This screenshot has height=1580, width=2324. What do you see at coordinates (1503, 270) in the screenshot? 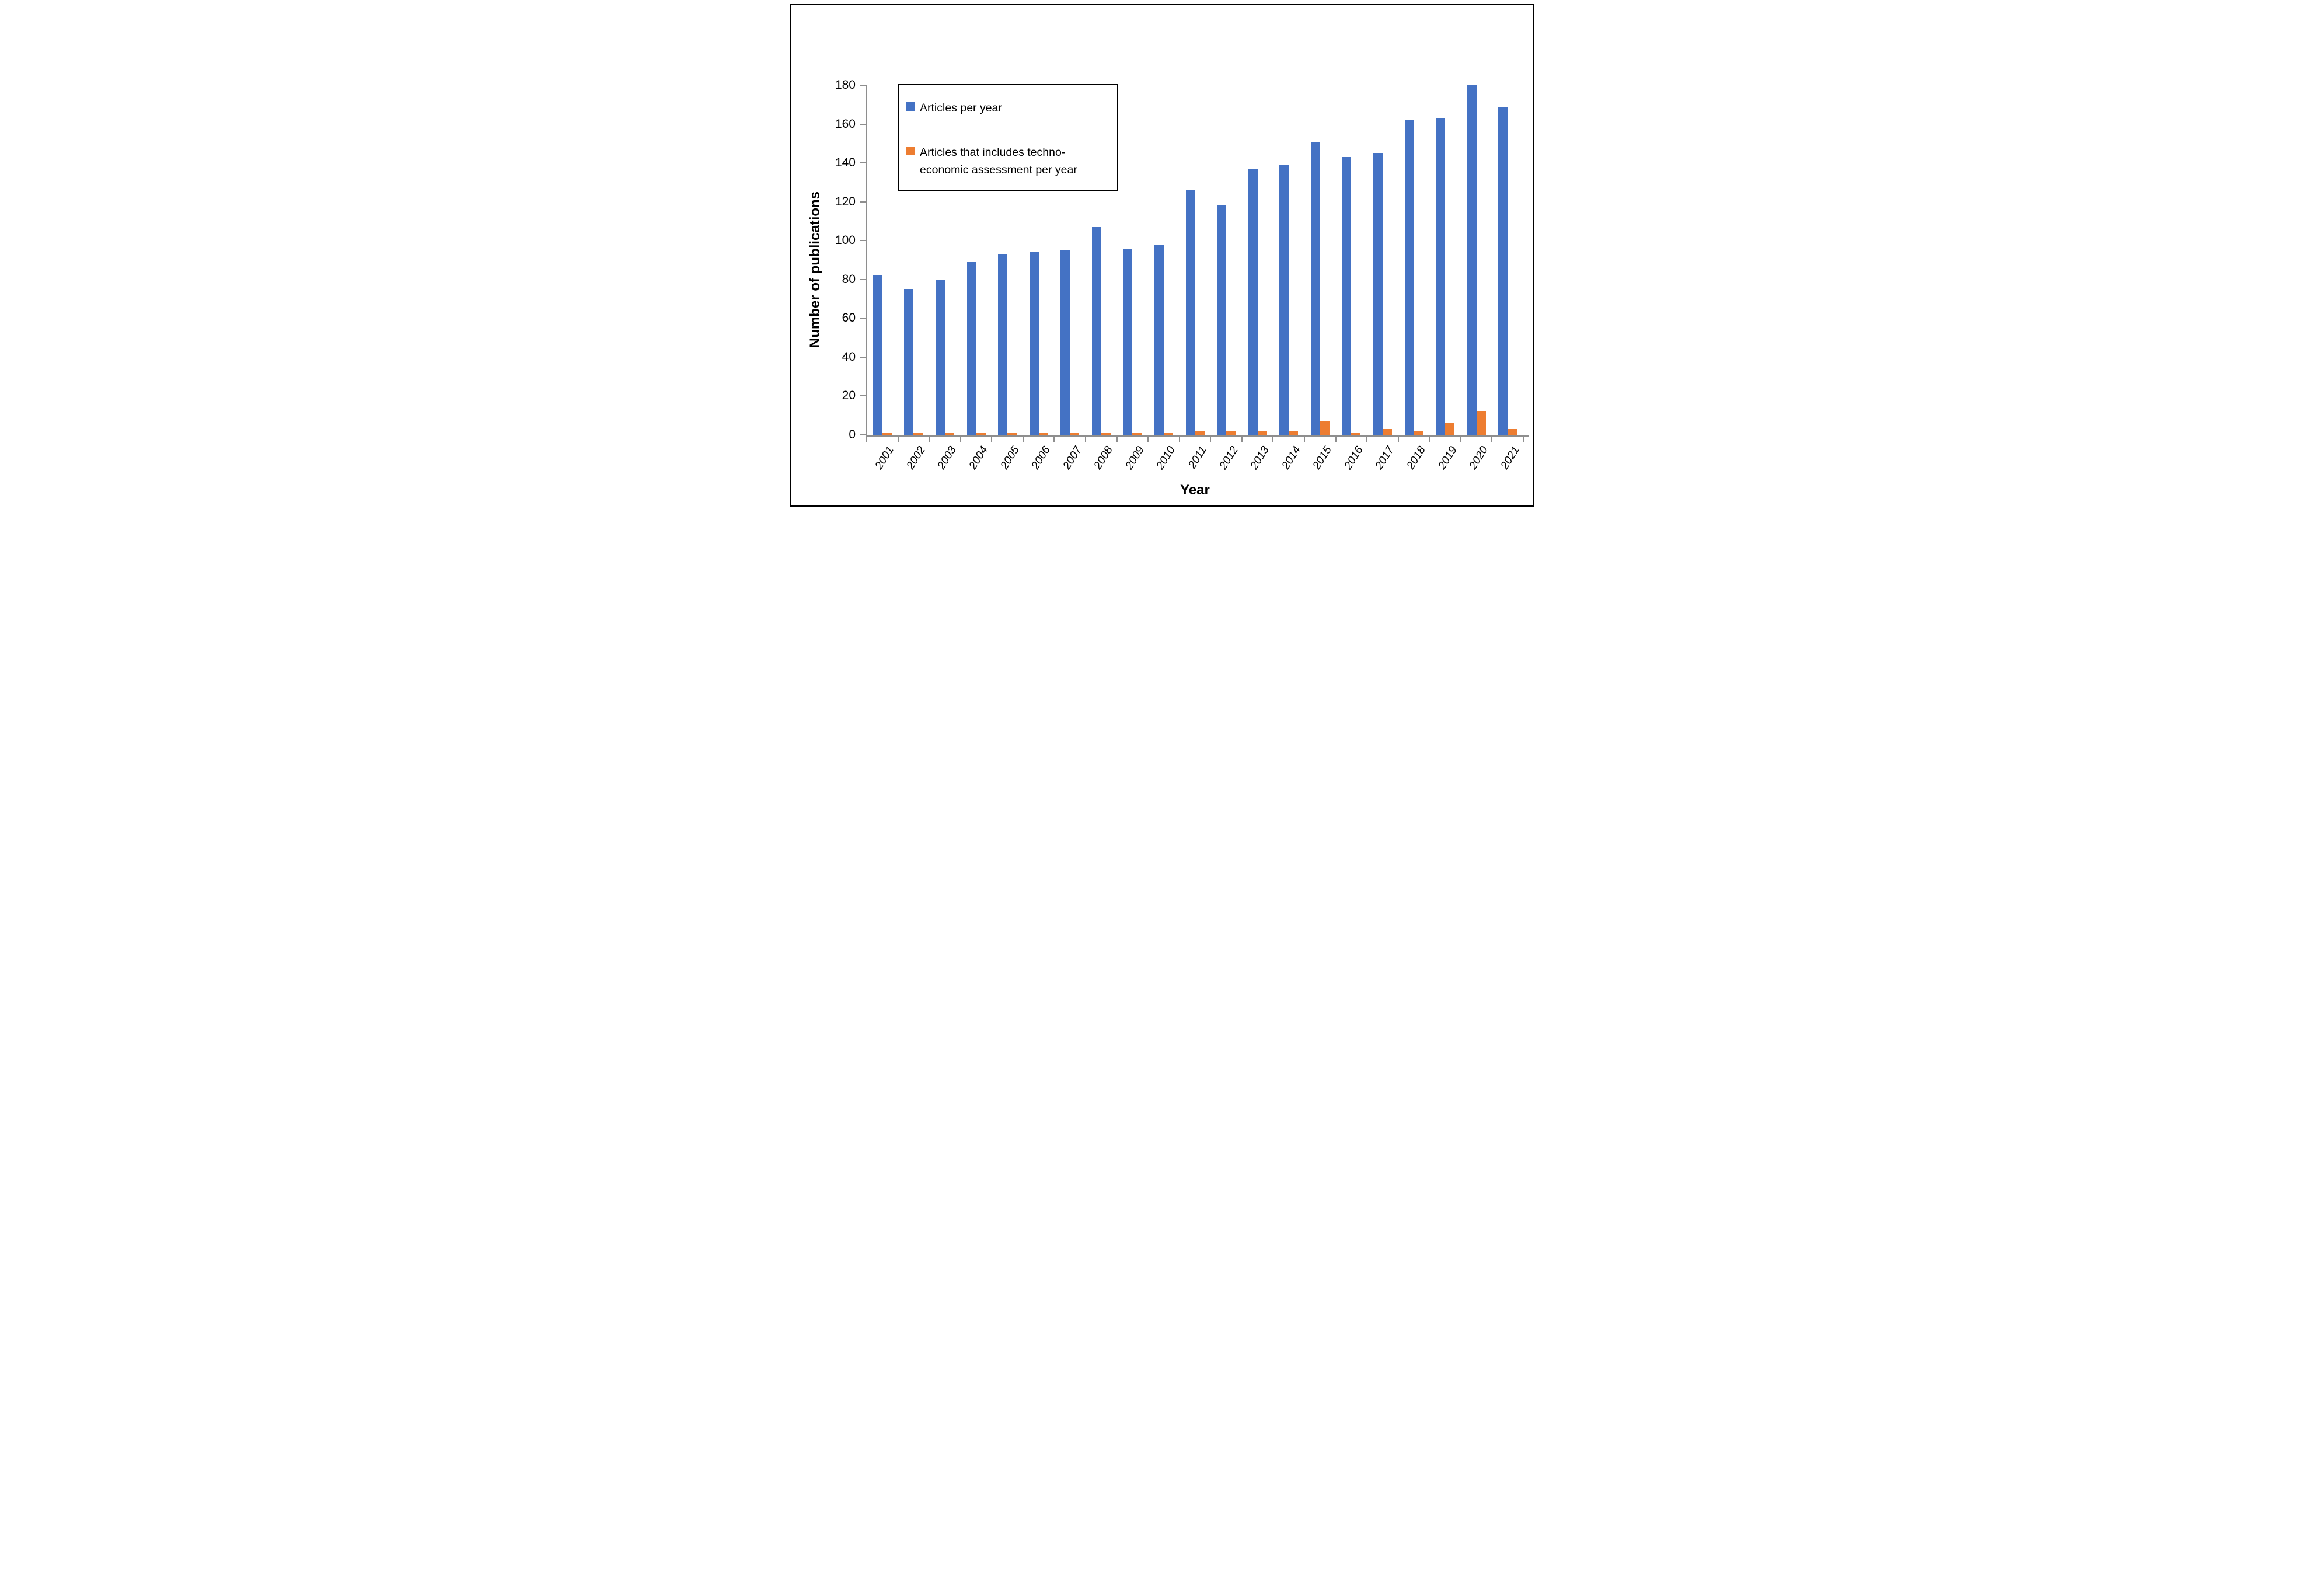
I see `bar-articles-2021` at bounding box center [1503, 270].